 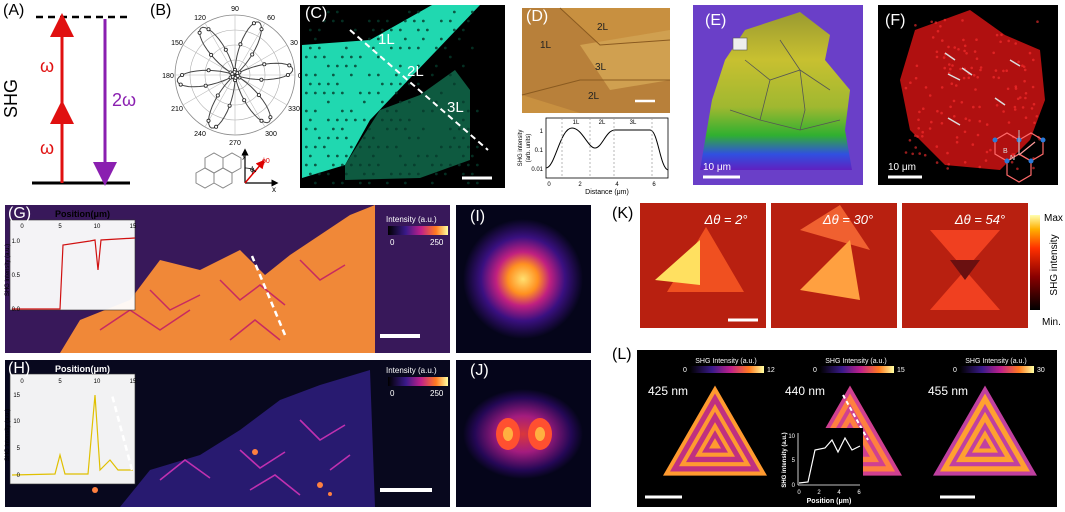 I want to click on panel-j, so click(x=523, y=433).